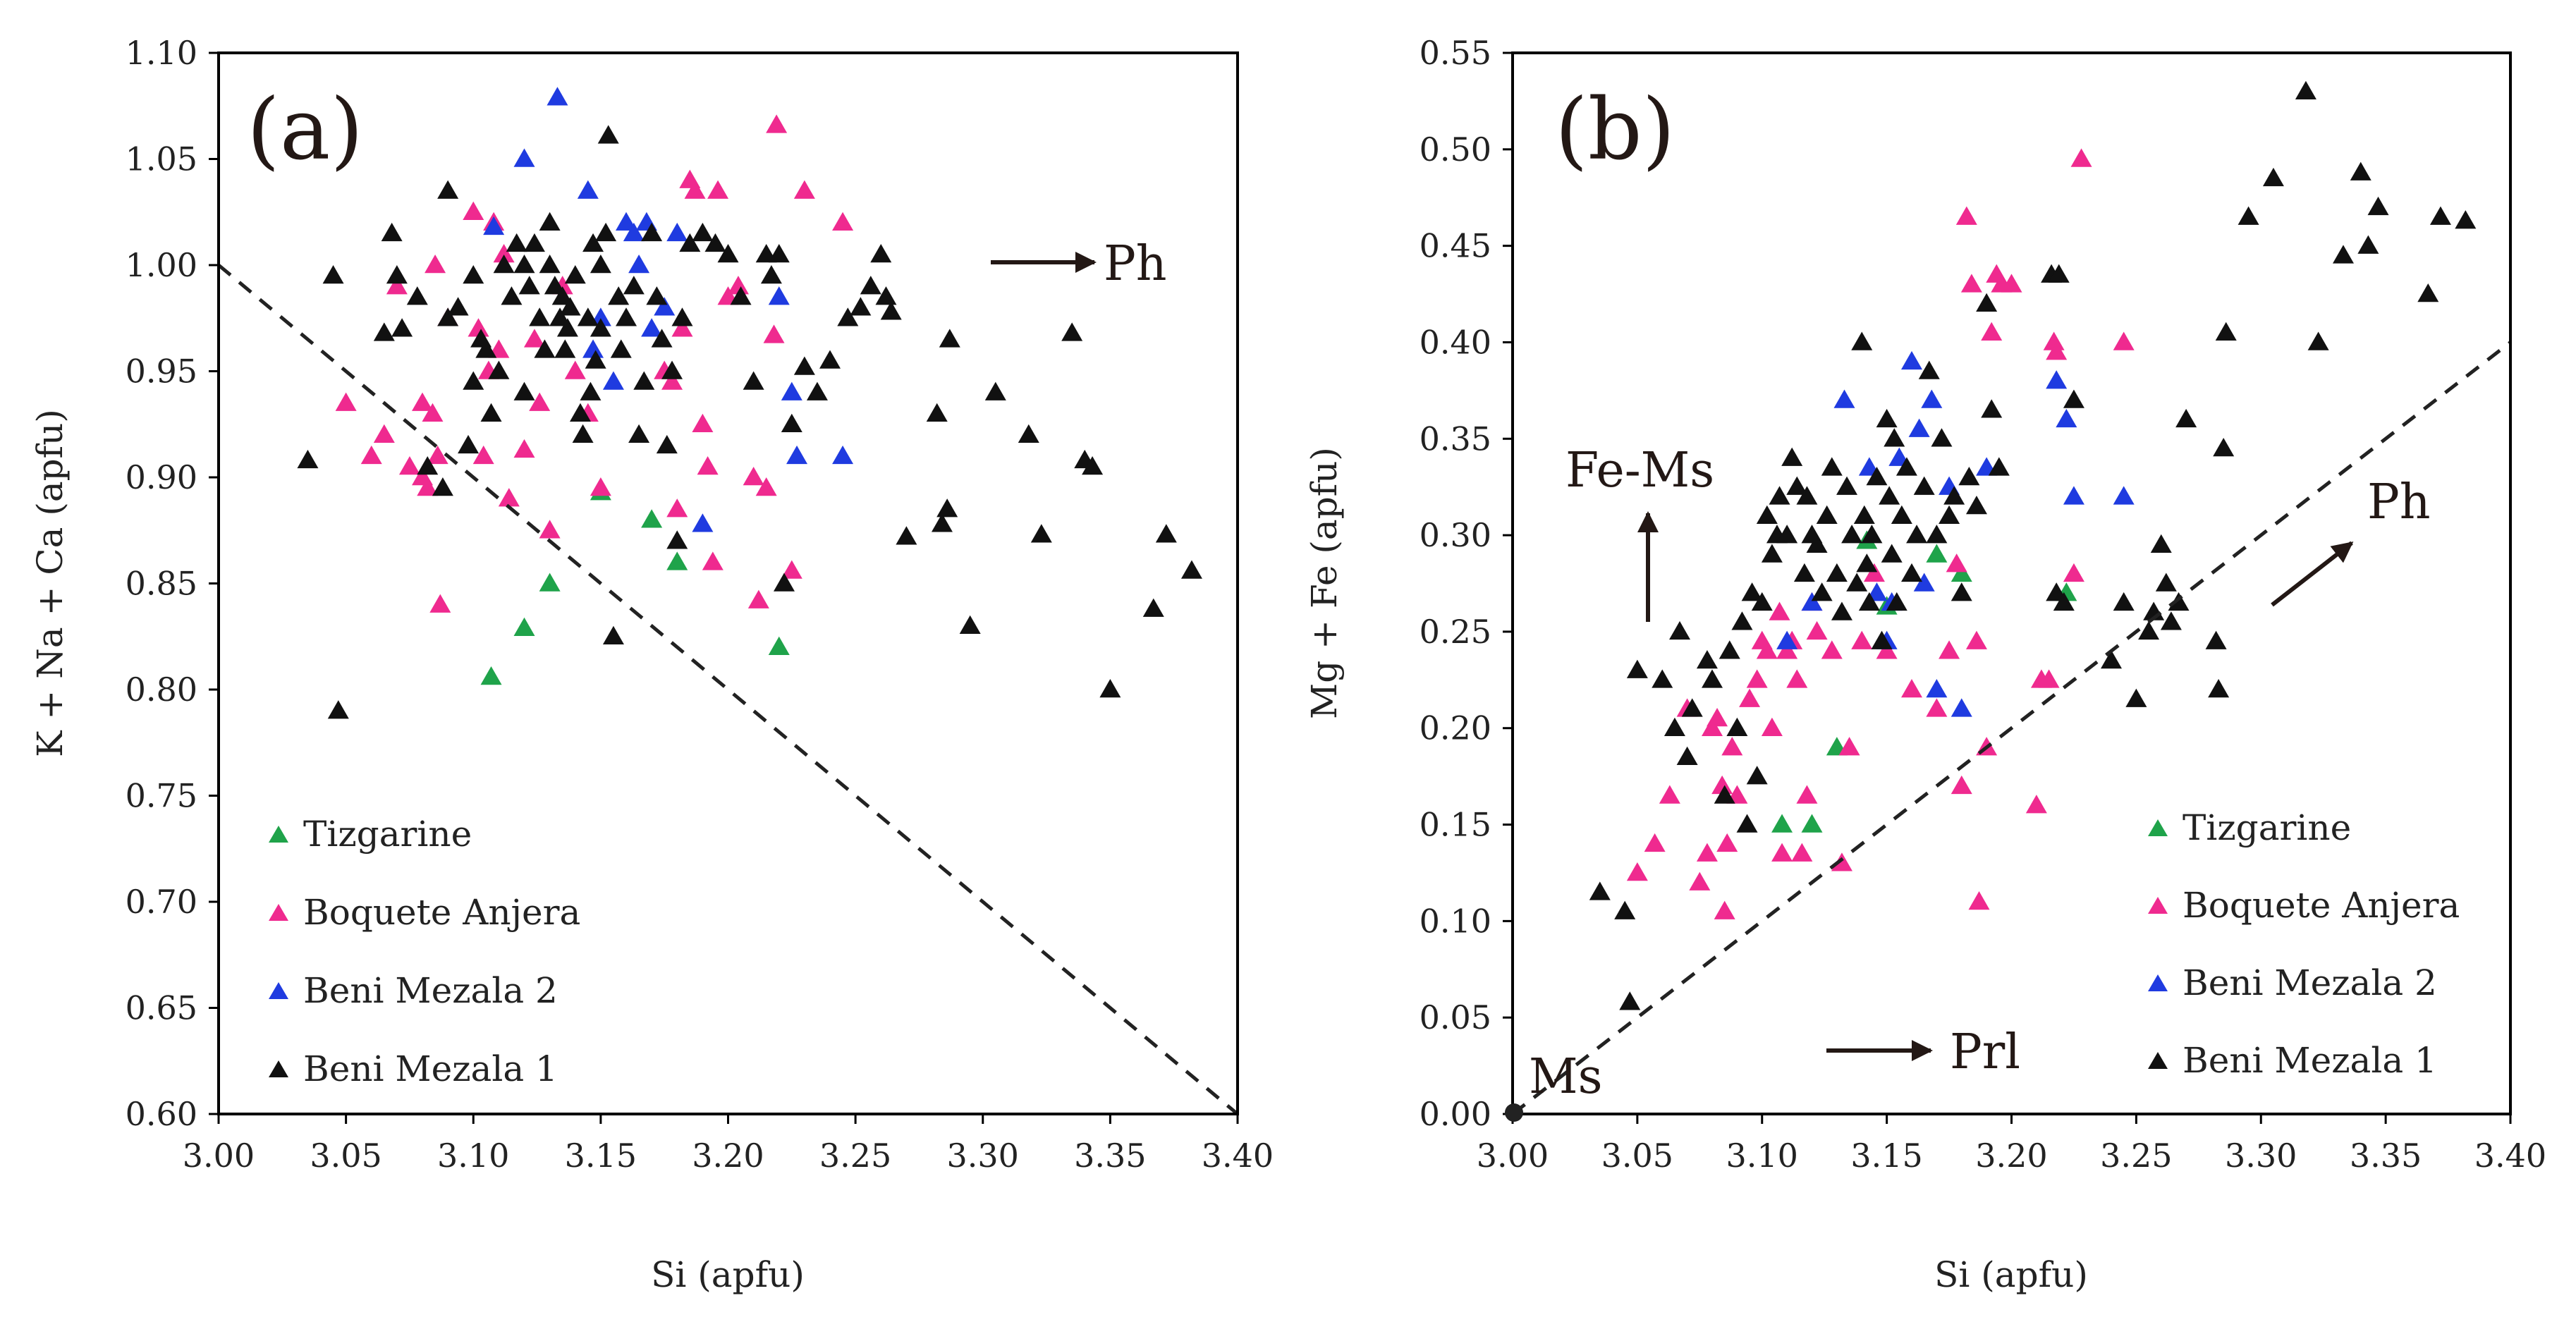 The image size is (2576, 1322). I want to click on x-axis-label-a: Si (apfu), so click(728, 1274).